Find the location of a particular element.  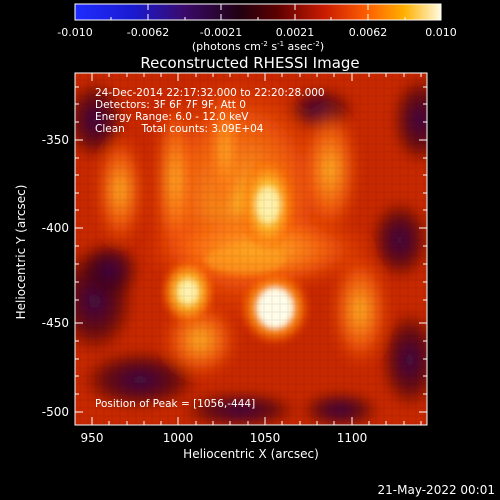

y-tick-label: -500 is located at coordinates (55, 412).